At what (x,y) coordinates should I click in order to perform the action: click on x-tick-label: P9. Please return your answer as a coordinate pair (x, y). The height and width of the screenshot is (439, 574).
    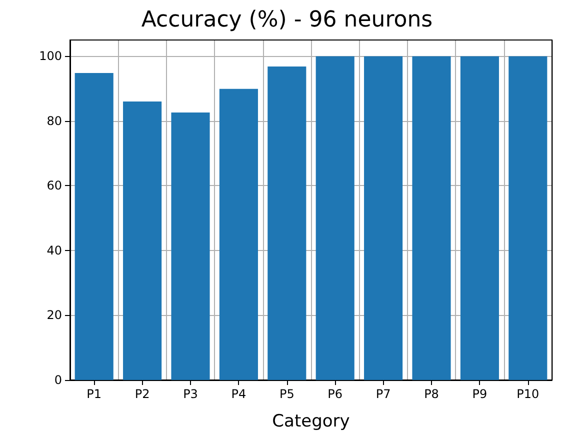
    Looking at the image, I should click on (480, 394).